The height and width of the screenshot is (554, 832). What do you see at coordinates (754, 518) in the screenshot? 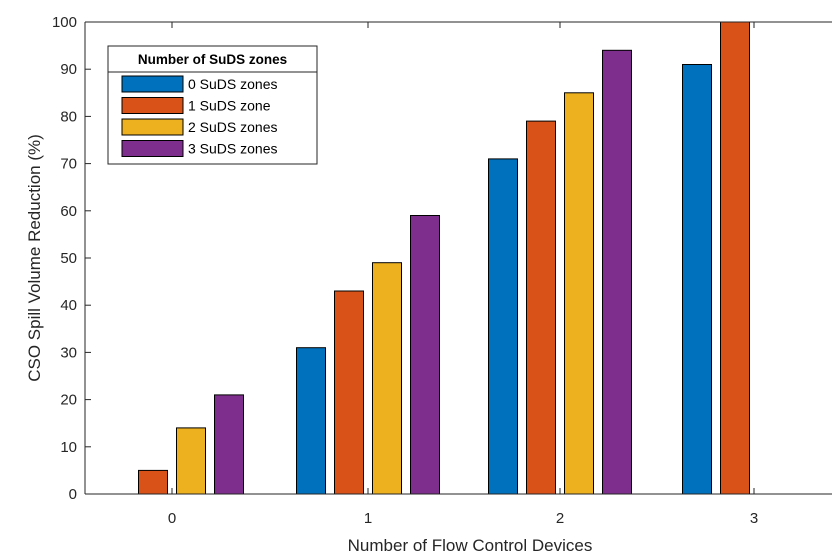
I see `x-tick-label: 3` at bounding box center [754, 518].